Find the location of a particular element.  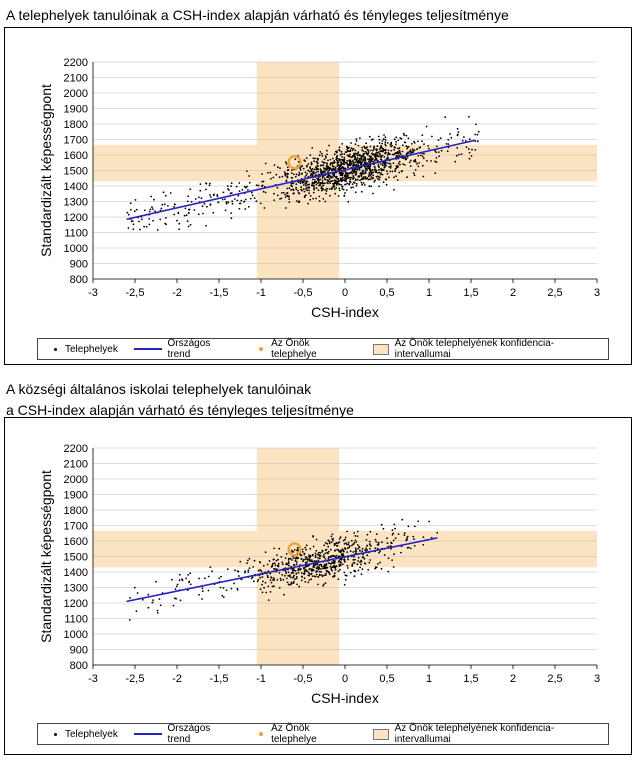

x-tick-label: 1 is located at coordinates (429, 679).